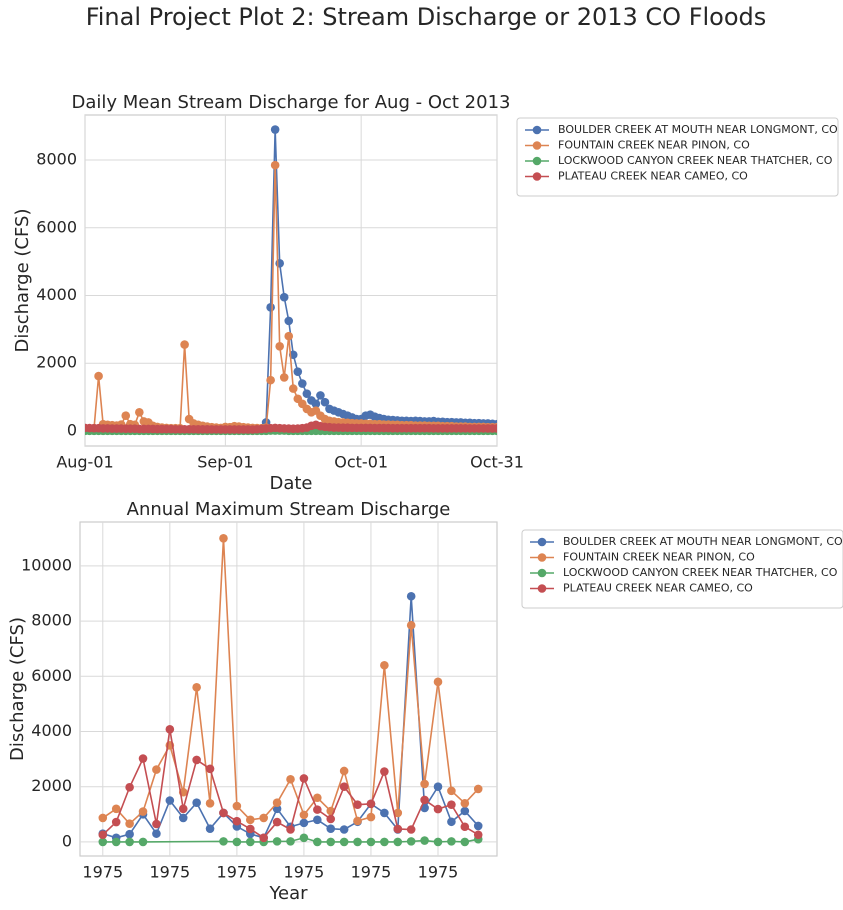 This screenshot has width=843, height=910. I want to click on y-tick-label: 8000, so click(51, 620).